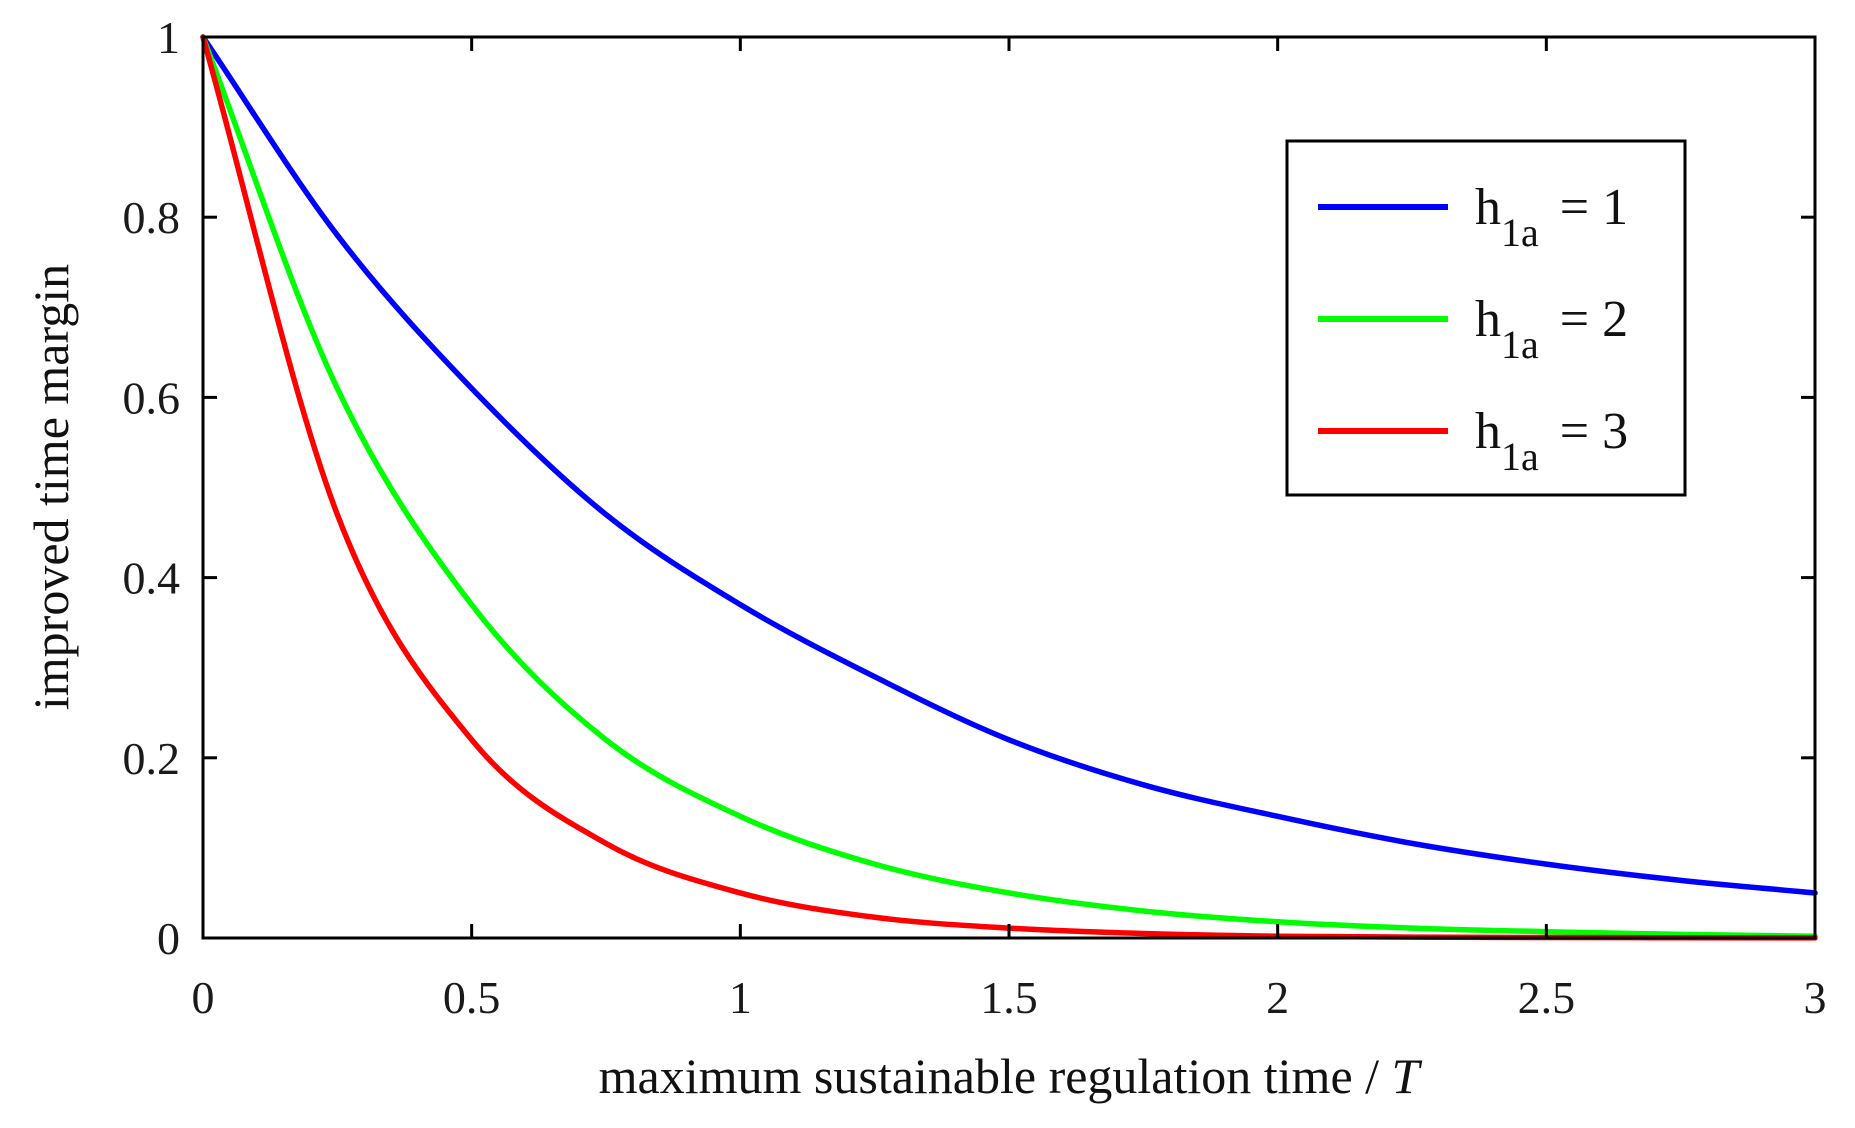 This screenshot has height=1128, width=1855. What do you see at coordinates (152, 217) in the screenshot?
I see `y-tick-label: 0.8` at bounding box center [152, 217].